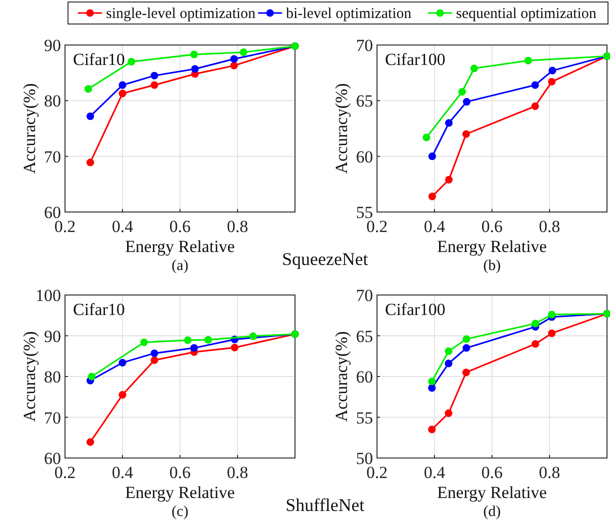 Image resolution: width=610 pixels, height=527 pixels. What do you see at coordinates (181, 14) in the screenshot?
I see `legend-label: single-level optimization` at bounding box center [181, 14].